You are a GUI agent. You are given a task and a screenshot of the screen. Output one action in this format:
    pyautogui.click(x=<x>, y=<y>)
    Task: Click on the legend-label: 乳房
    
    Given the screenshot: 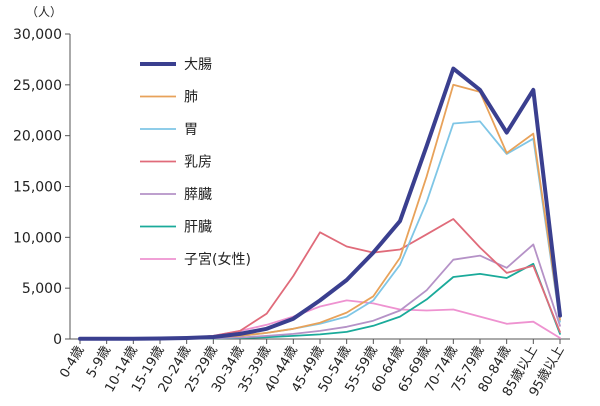 What is the action you would take?
    pyautogui.click(x=198, y=163)
    